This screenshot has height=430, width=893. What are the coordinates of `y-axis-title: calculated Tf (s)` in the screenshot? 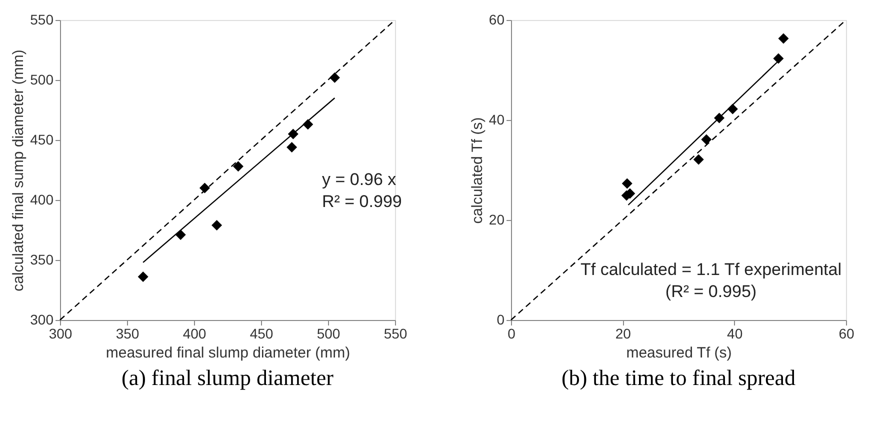 It's located at (477, 170).